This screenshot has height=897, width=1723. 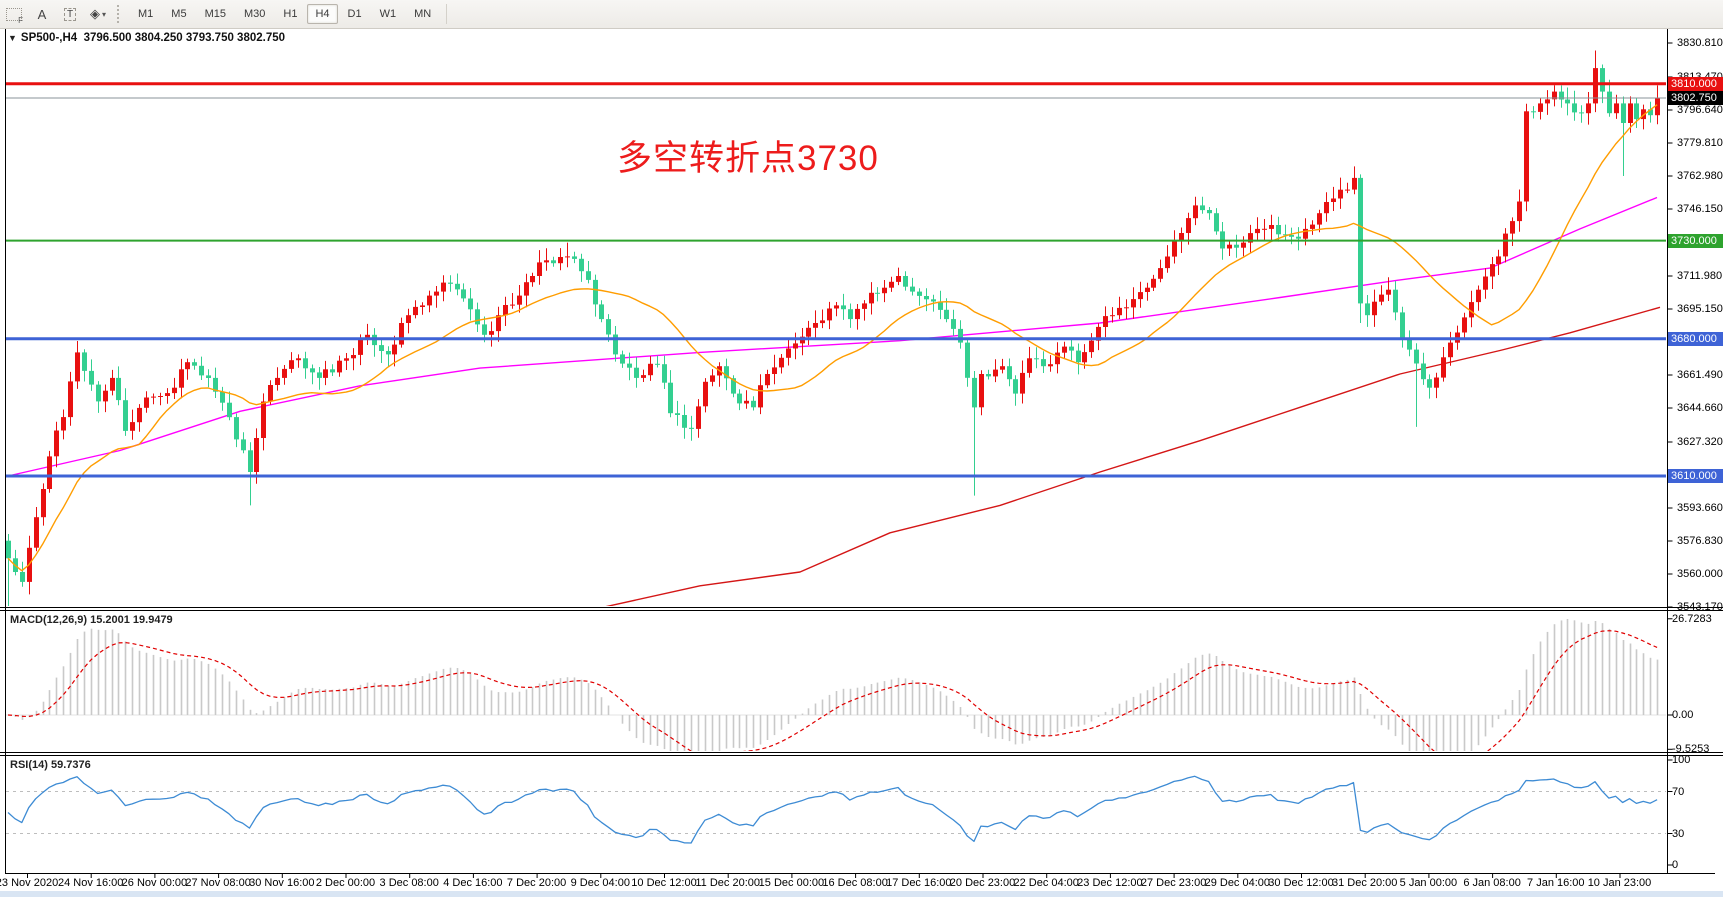 I want to click on tf-button-d1: D1, so click(x=354, y=14).